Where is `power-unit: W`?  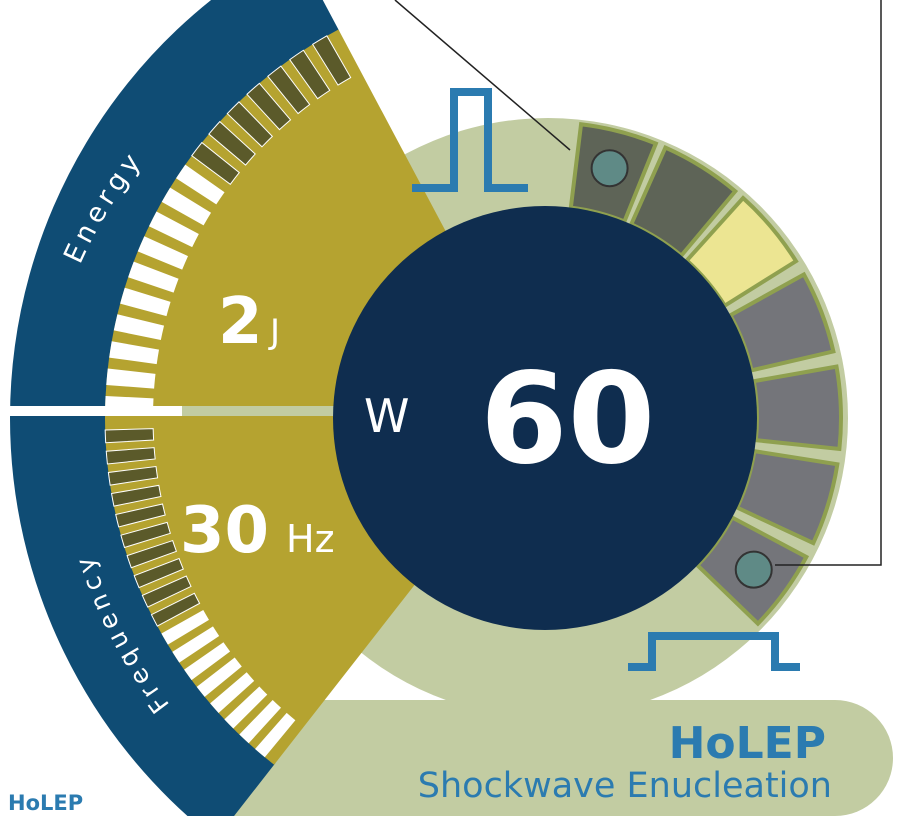
power-unit: W is located at coordinates (386, 416).